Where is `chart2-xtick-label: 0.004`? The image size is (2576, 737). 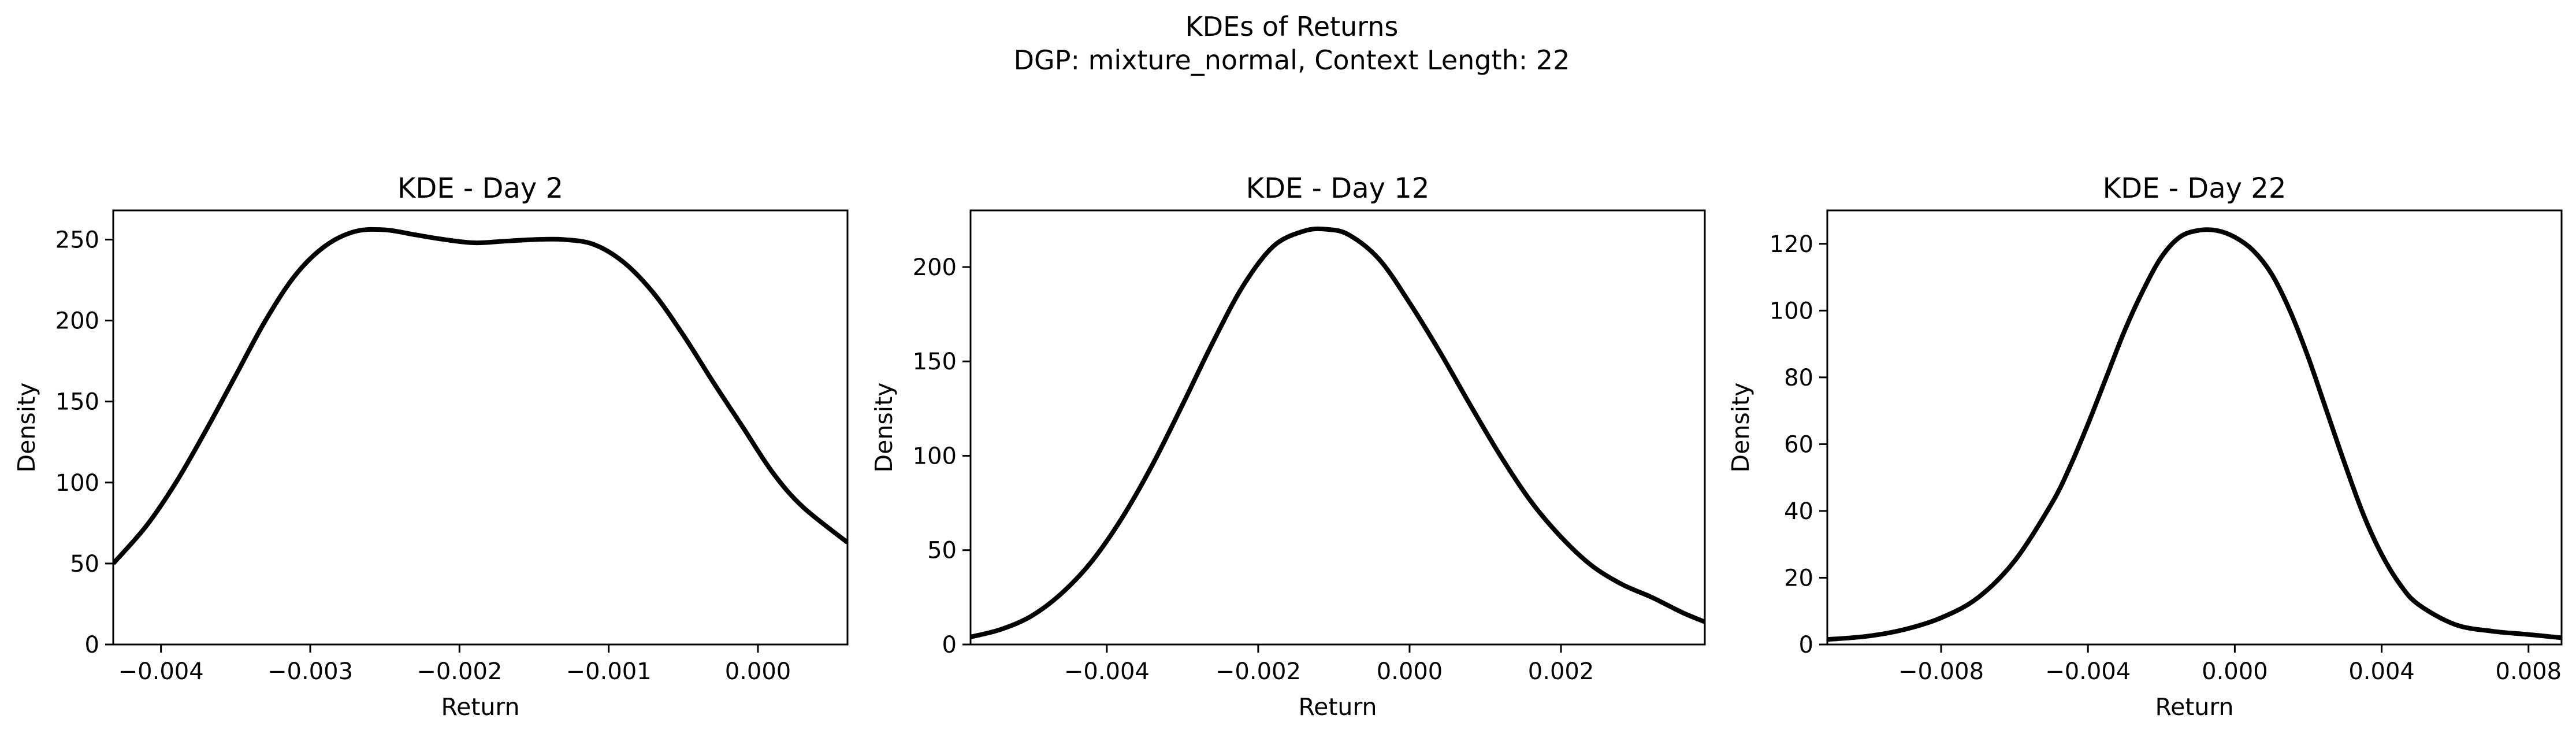 chart2-xtick-label: 0.004 is located at coordinates (2381, 671).